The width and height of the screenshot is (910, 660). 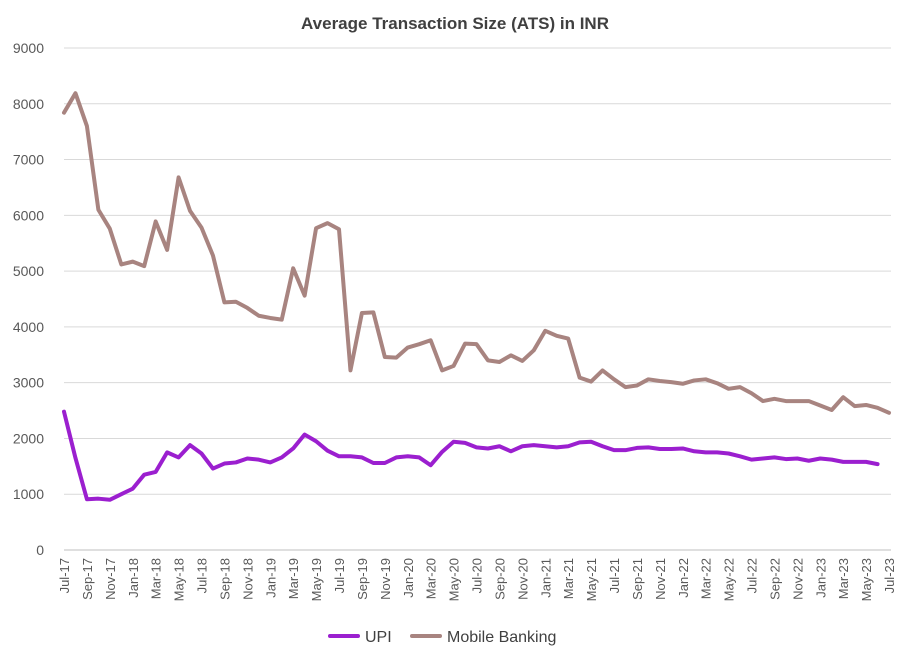 What do you see at coordinates (378, 637) in the screenshot?
I see `legend-label-upi: UPI` at bounding box center [378, 637].